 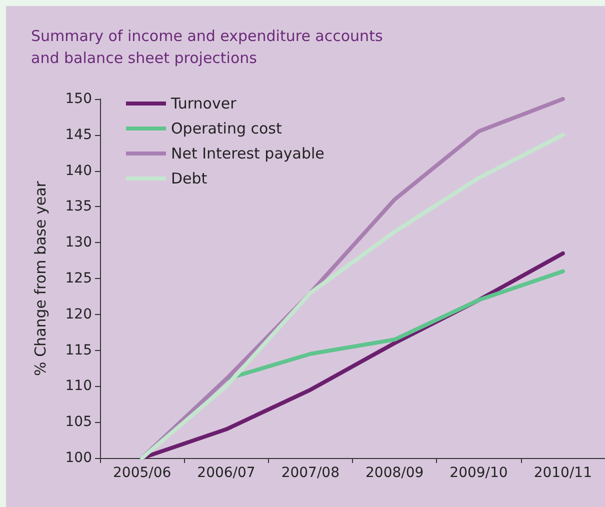 What do you see at coordinates (78, 458) in the screenshot?
I see `y-tick-label: 100` at bounding box center [78, 458].